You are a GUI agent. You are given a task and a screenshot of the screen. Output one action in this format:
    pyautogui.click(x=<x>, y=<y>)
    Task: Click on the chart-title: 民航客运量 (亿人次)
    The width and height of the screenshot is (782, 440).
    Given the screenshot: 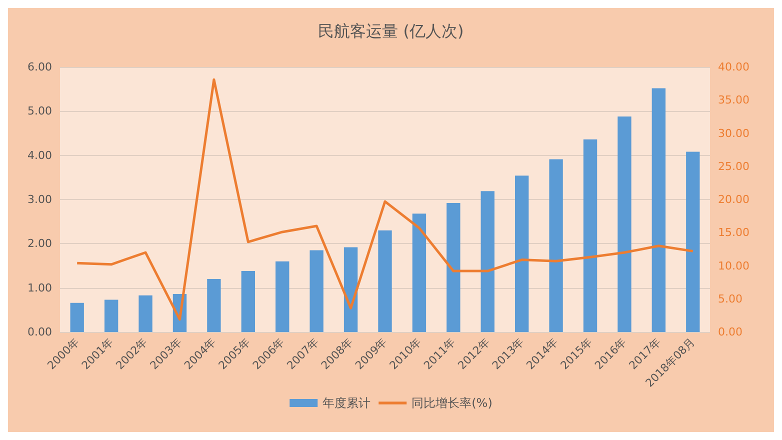 What is the action you would take?
    pyautogui.click(x=391, y=31)
    